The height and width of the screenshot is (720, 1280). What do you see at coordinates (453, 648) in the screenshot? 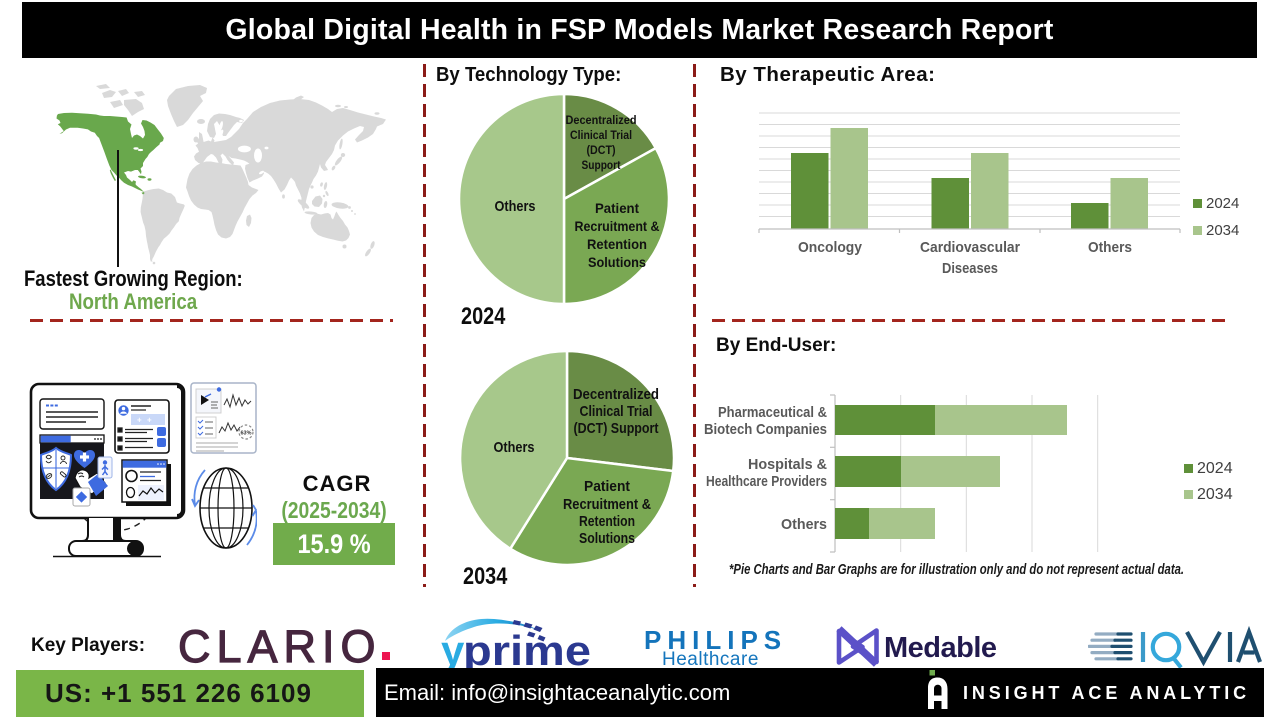
I see `svg-text: y` at bounding box center [453, 648].